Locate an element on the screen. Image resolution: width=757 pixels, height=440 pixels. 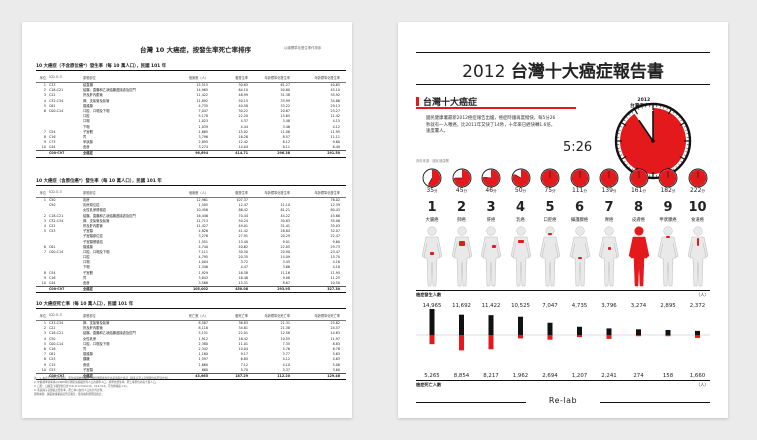
table-cell: 12.39 is located at coordinates (335, 205).